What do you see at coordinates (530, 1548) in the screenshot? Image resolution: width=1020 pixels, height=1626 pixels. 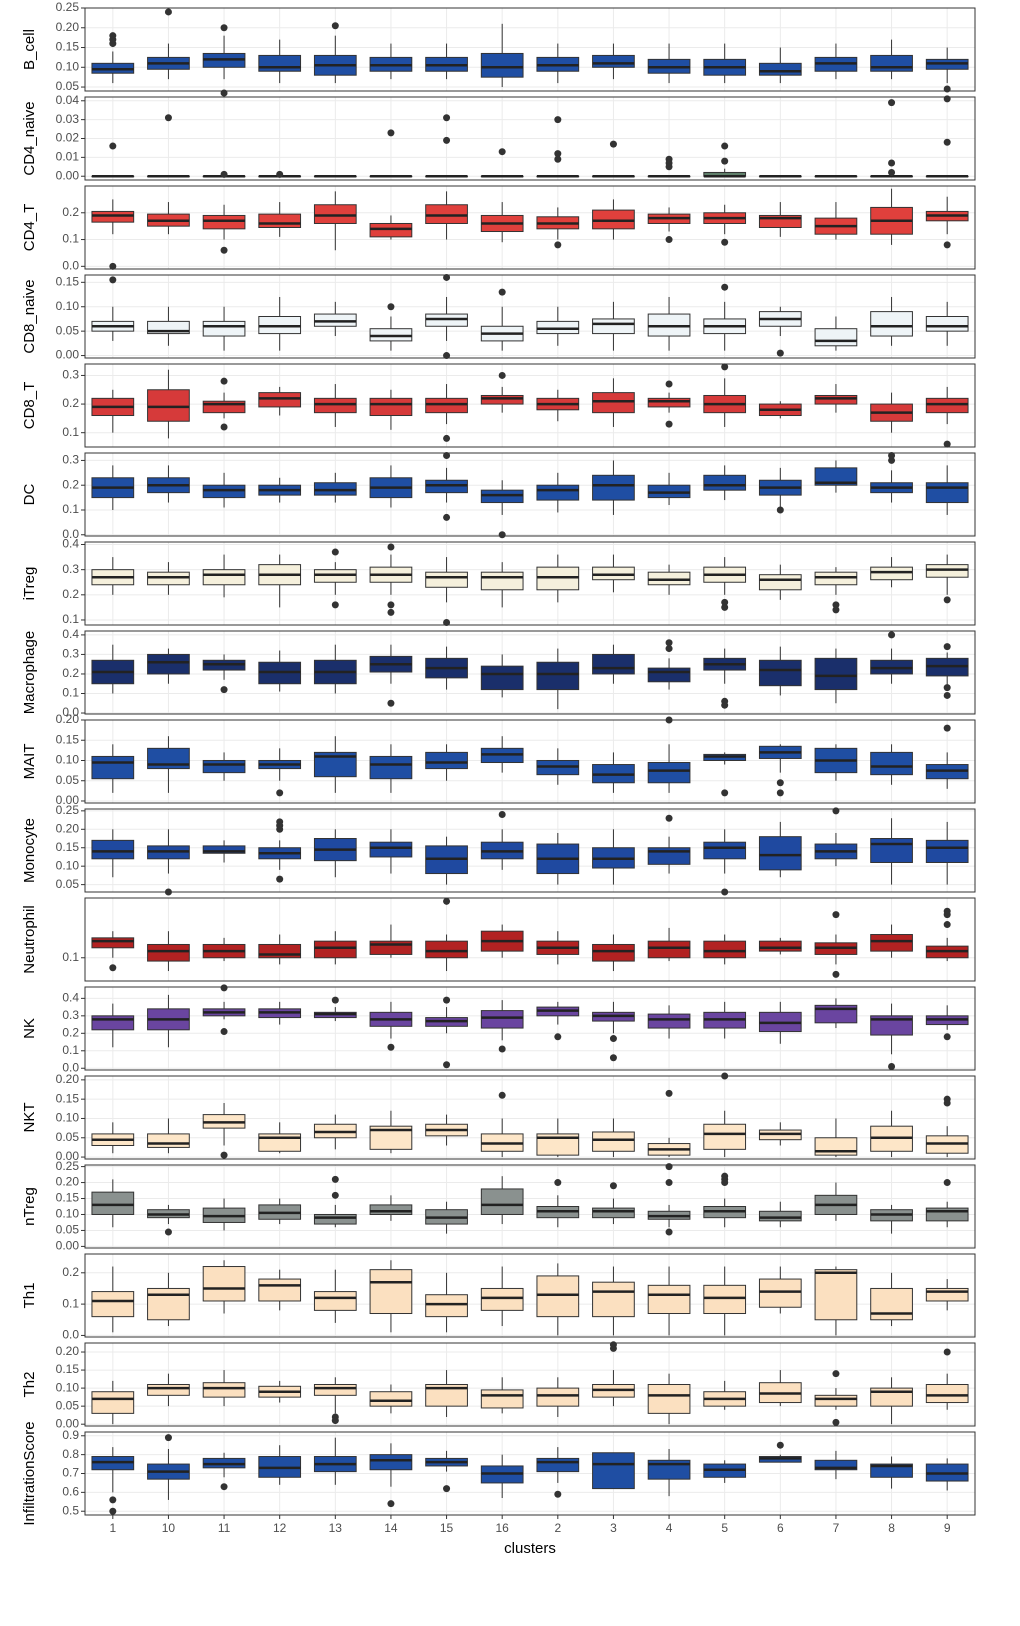 I see `x-axis-label: clusters` at bounding box center [530, 1548].